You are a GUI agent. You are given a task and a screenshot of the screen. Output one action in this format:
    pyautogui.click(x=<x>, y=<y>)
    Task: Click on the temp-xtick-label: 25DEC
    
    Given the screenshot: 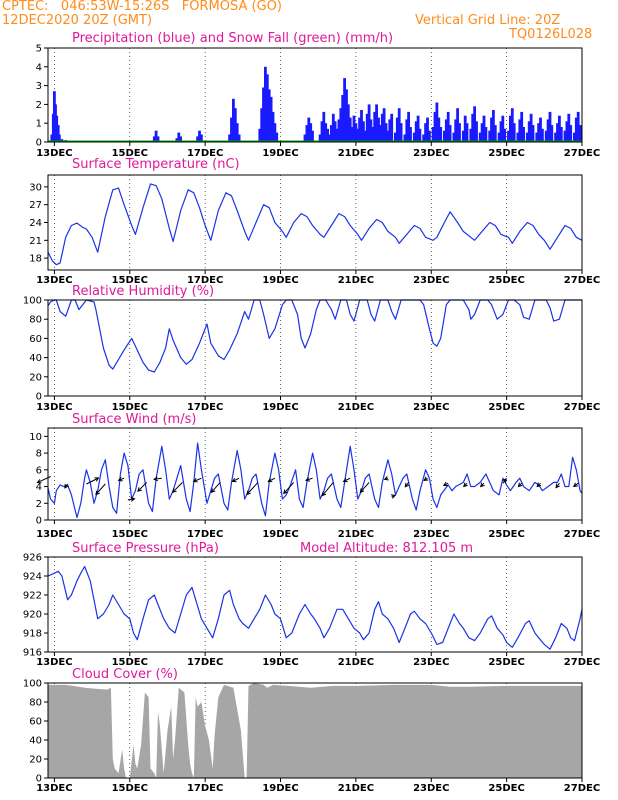 What is the action you would take?
    pyautogui.click(x=506, y=280)
    